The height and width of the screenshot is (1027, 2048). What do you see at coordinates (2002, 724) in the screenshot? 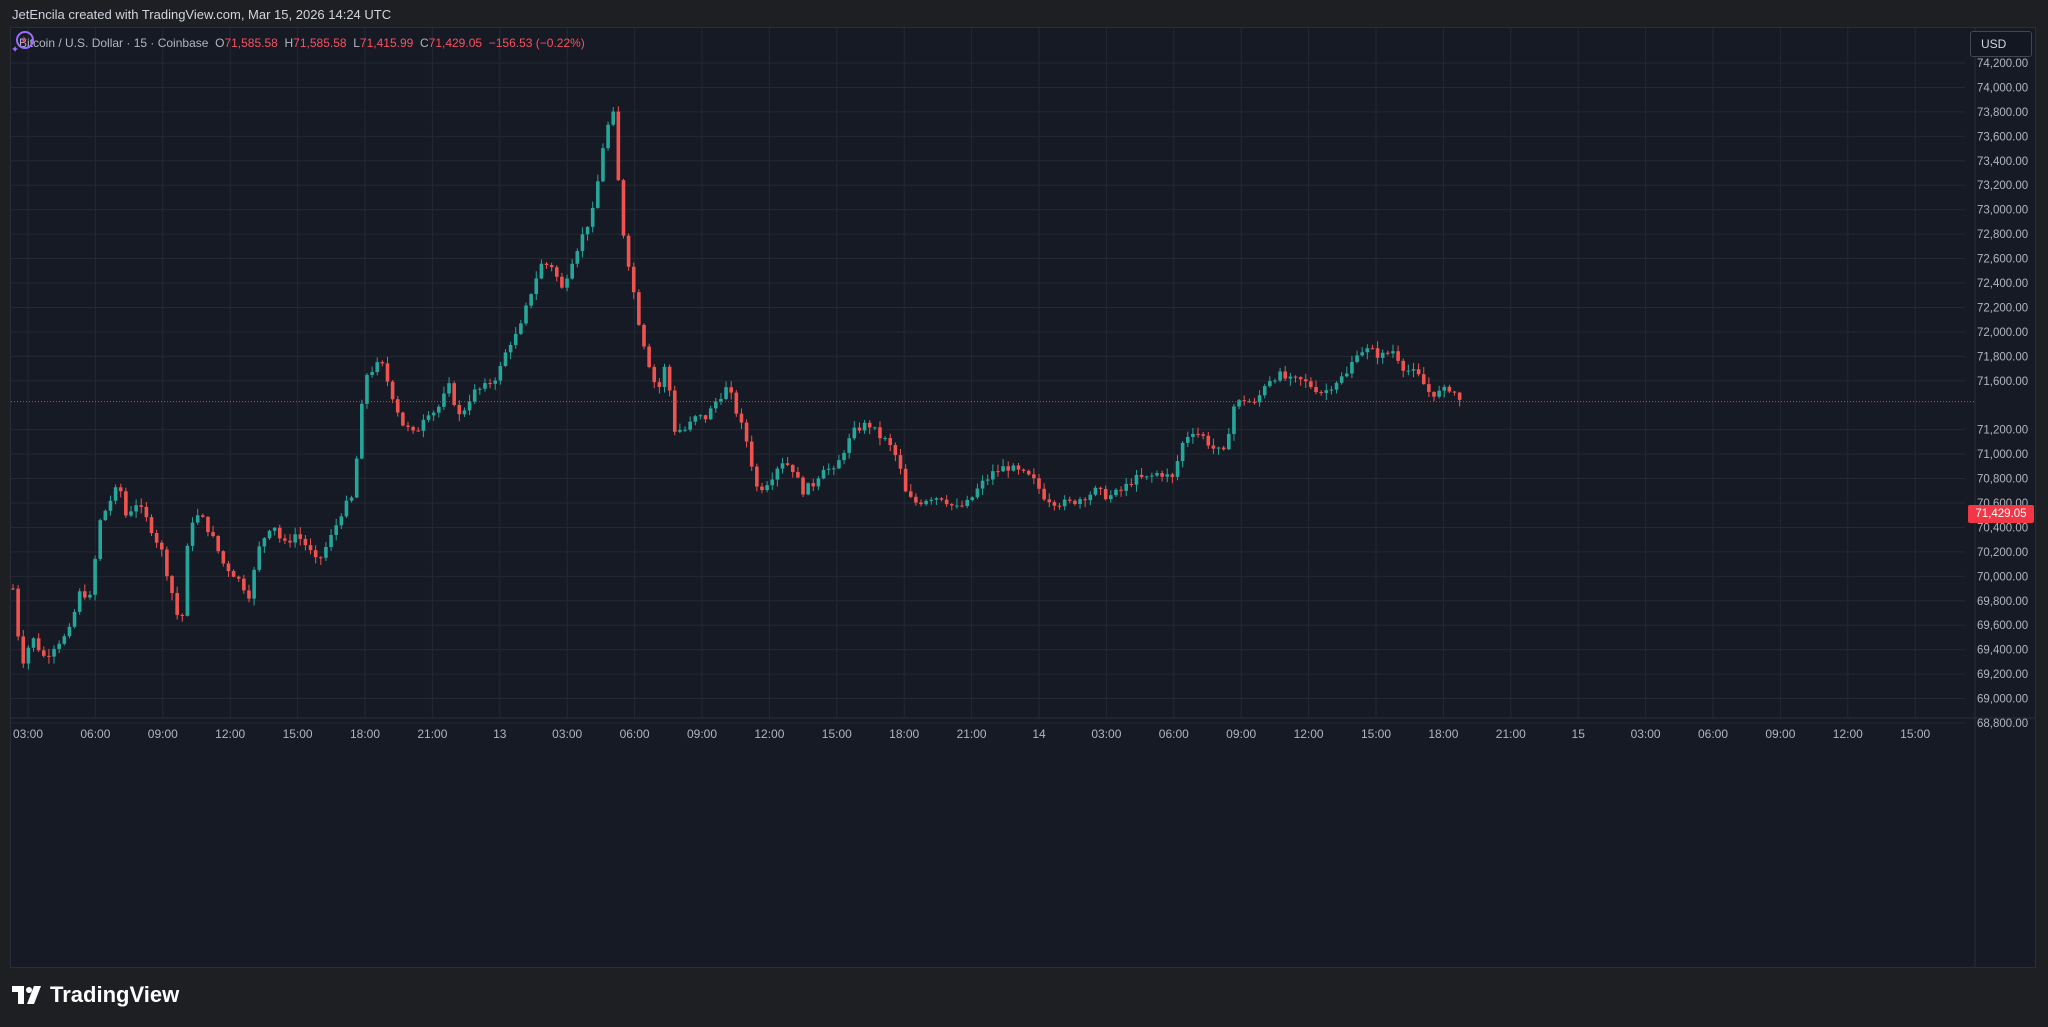
I see `y-tick-label: 68,800.00` at bounding box center [2002, 724].